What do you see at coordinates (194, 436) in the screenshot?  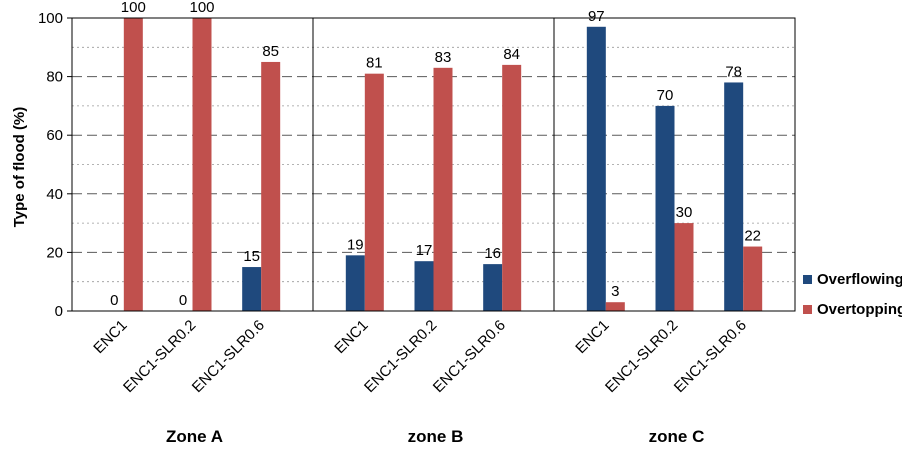 I see `group-label: Zone A` at bounding box center [194, 436].